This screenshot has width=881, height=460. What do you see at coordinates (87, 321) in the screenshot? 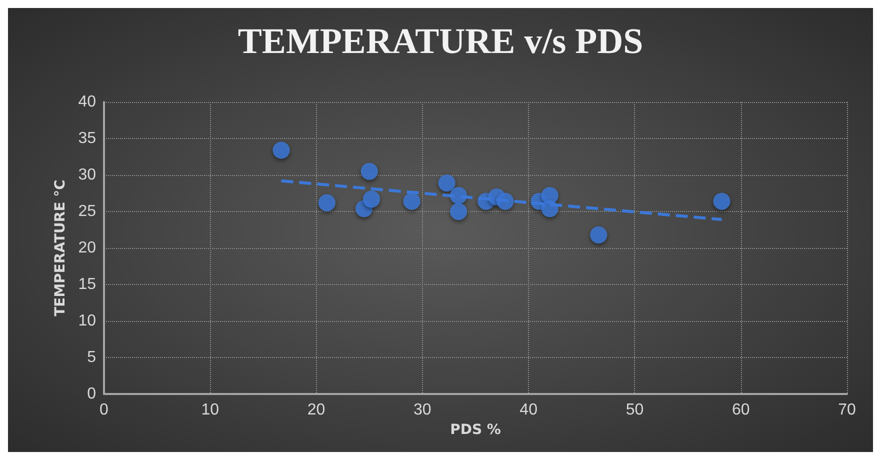
I see `y-tick-label: 10` at bounding box center [87, 321].